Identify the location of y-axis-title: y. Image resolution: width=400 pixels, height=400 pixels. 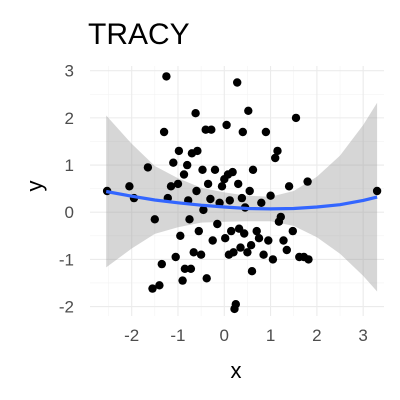
(34, 186).